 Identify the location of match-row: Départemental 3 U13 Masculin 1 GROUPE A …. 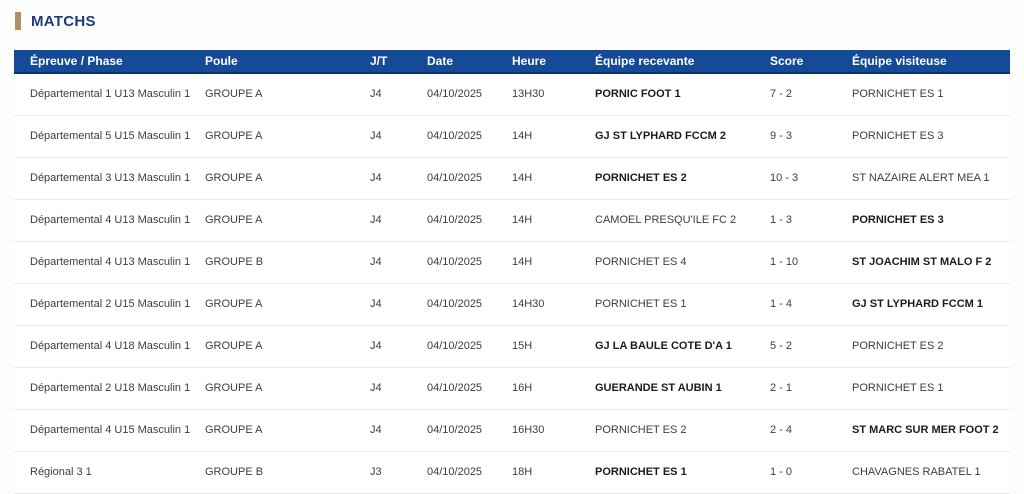
(512, 178).